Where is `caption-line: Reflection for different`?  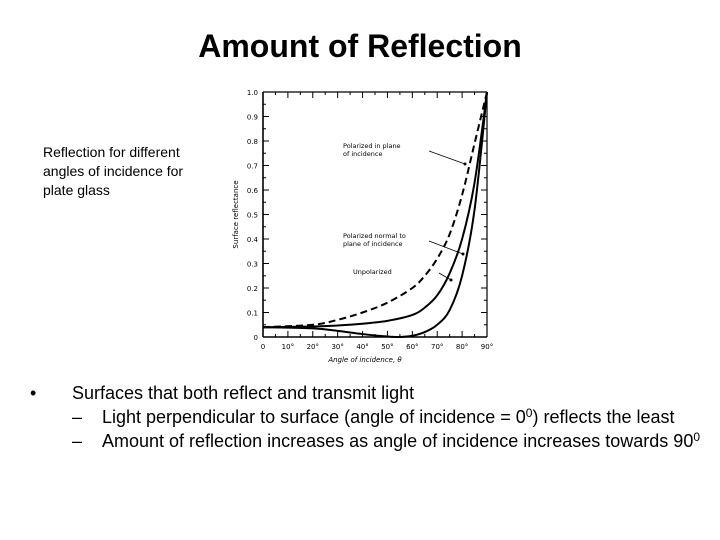 caption-line: Reflection for different is located at coordinates (111, 152).